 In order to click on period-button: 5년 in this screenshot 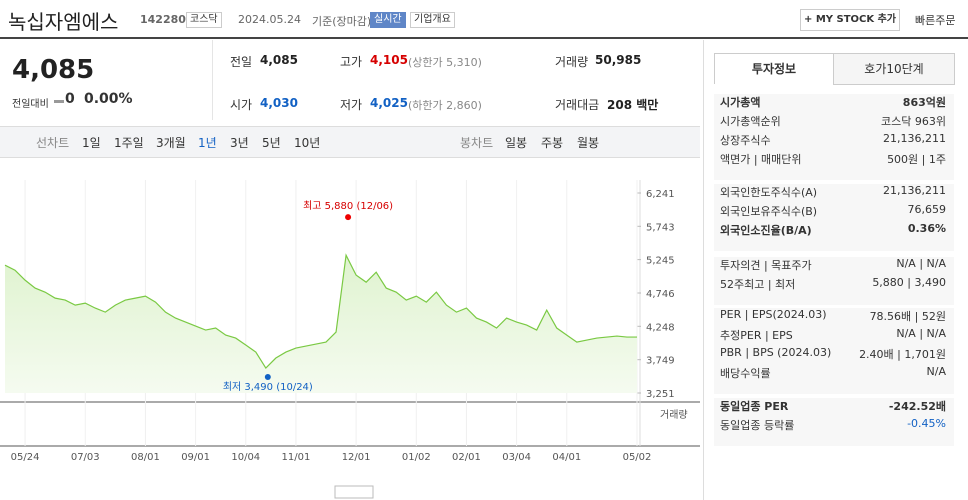, I will do `click(271, 143)`.